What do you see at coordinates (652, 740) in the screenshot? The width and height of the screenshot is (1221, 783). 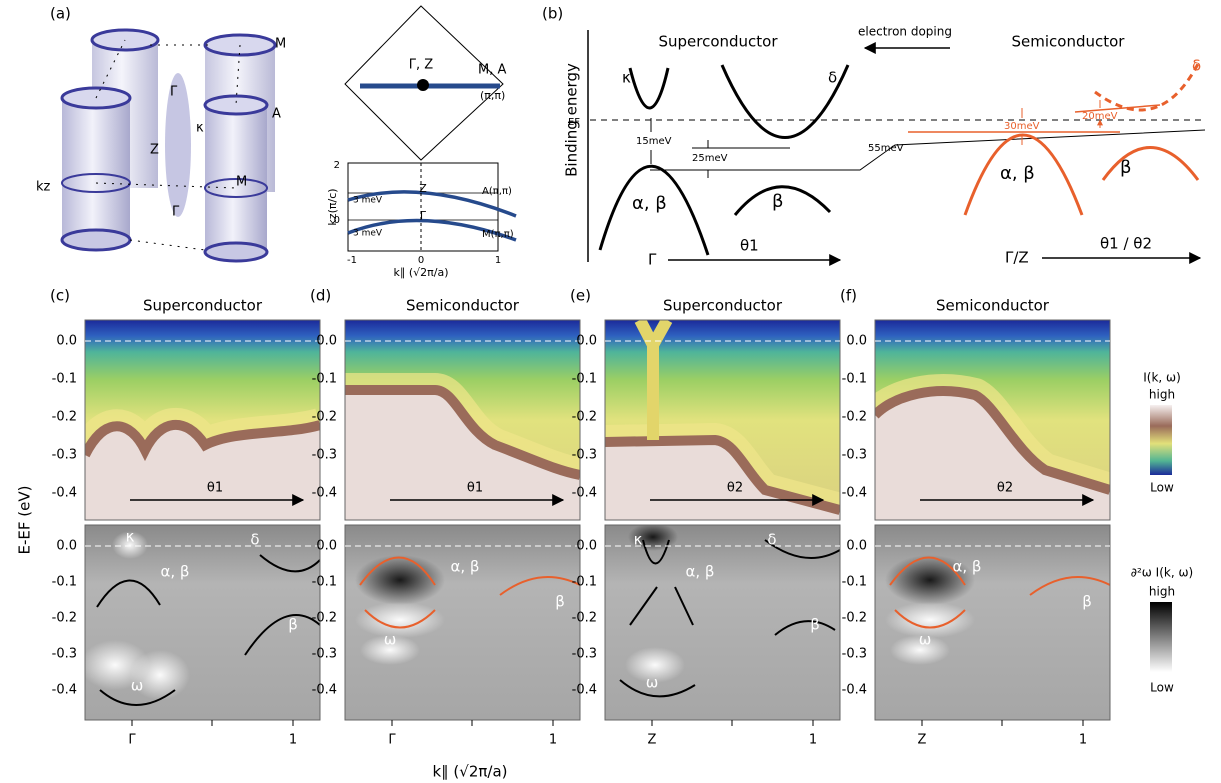 I see `x-tick-label: Z` at bounding box center [652, 740].